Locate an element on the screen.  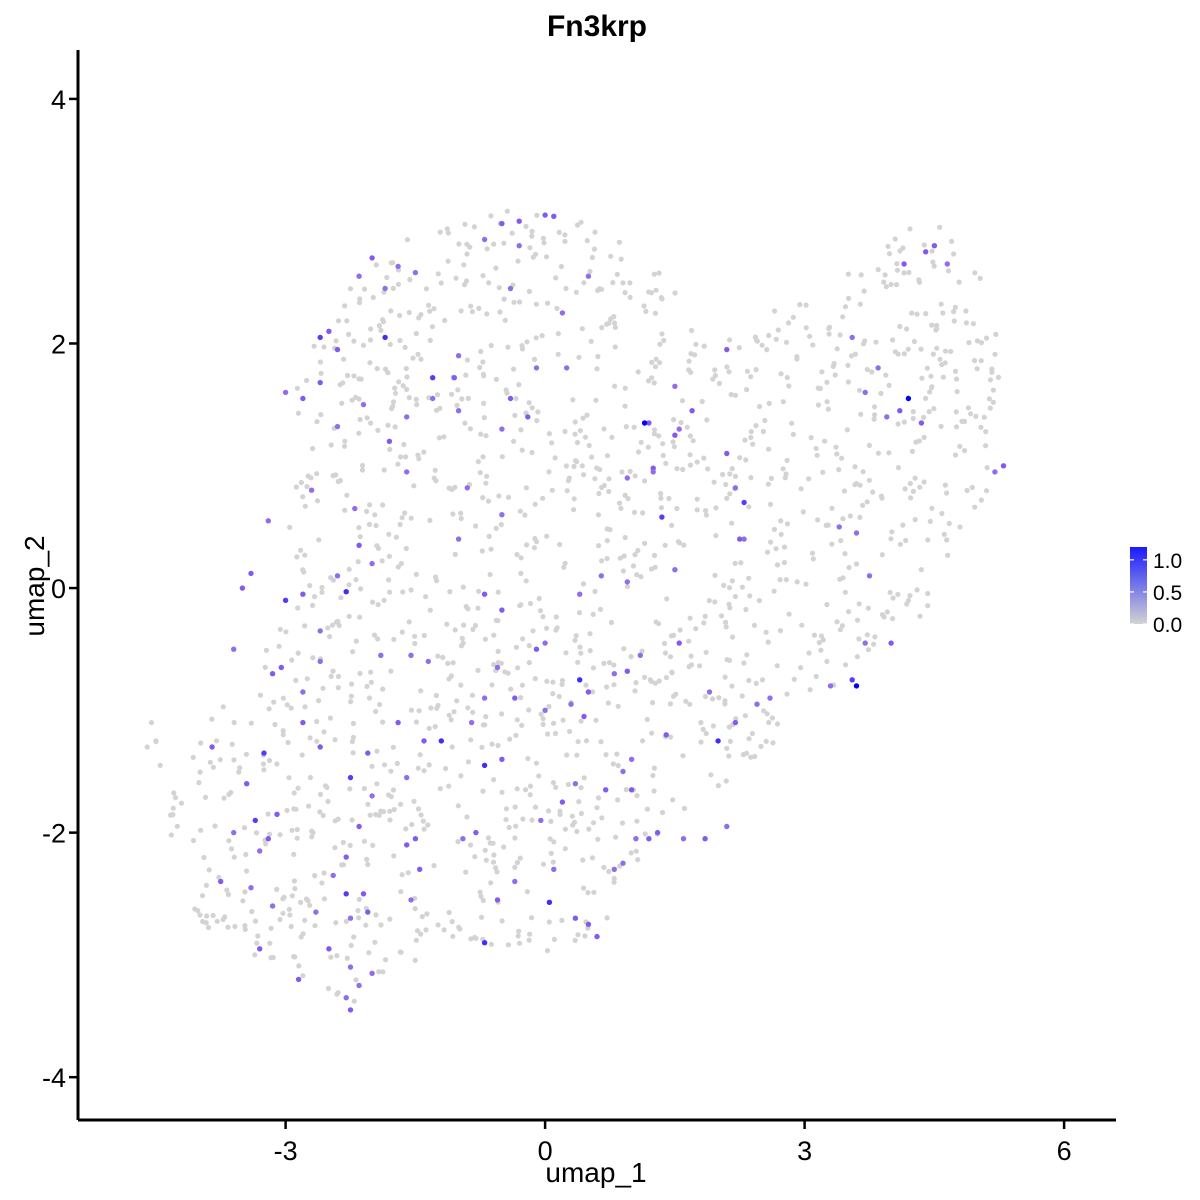
x-tick-label: 6 is located at coordinates (1064, 1151).